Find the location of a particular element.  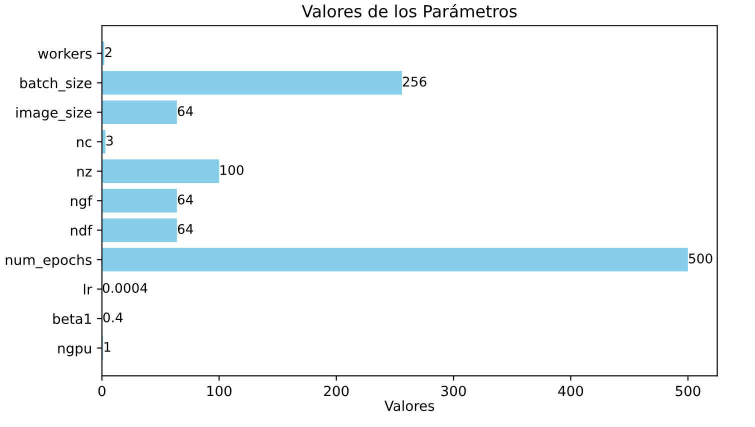

chart-title: Valores de los Parámetros is located at coordinates (409, 11).